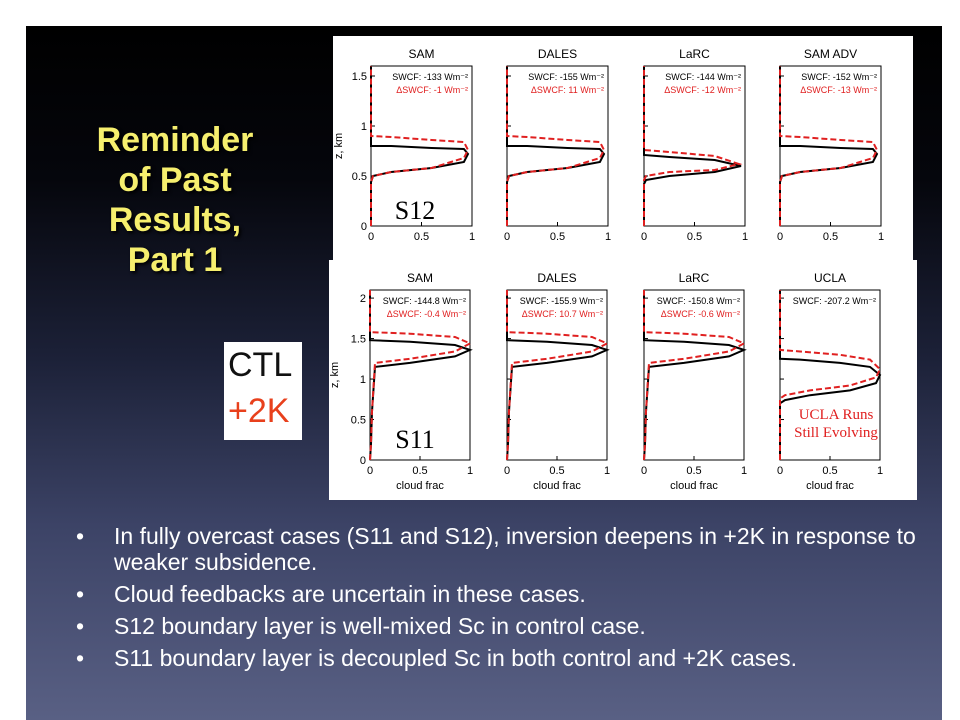 This screenshot has height=720, width=960. Describe the element at coordinates (698, 301) in the screenshot. I see `swcf-label: SWCF: -150.8 Wm⁻²` at that location.